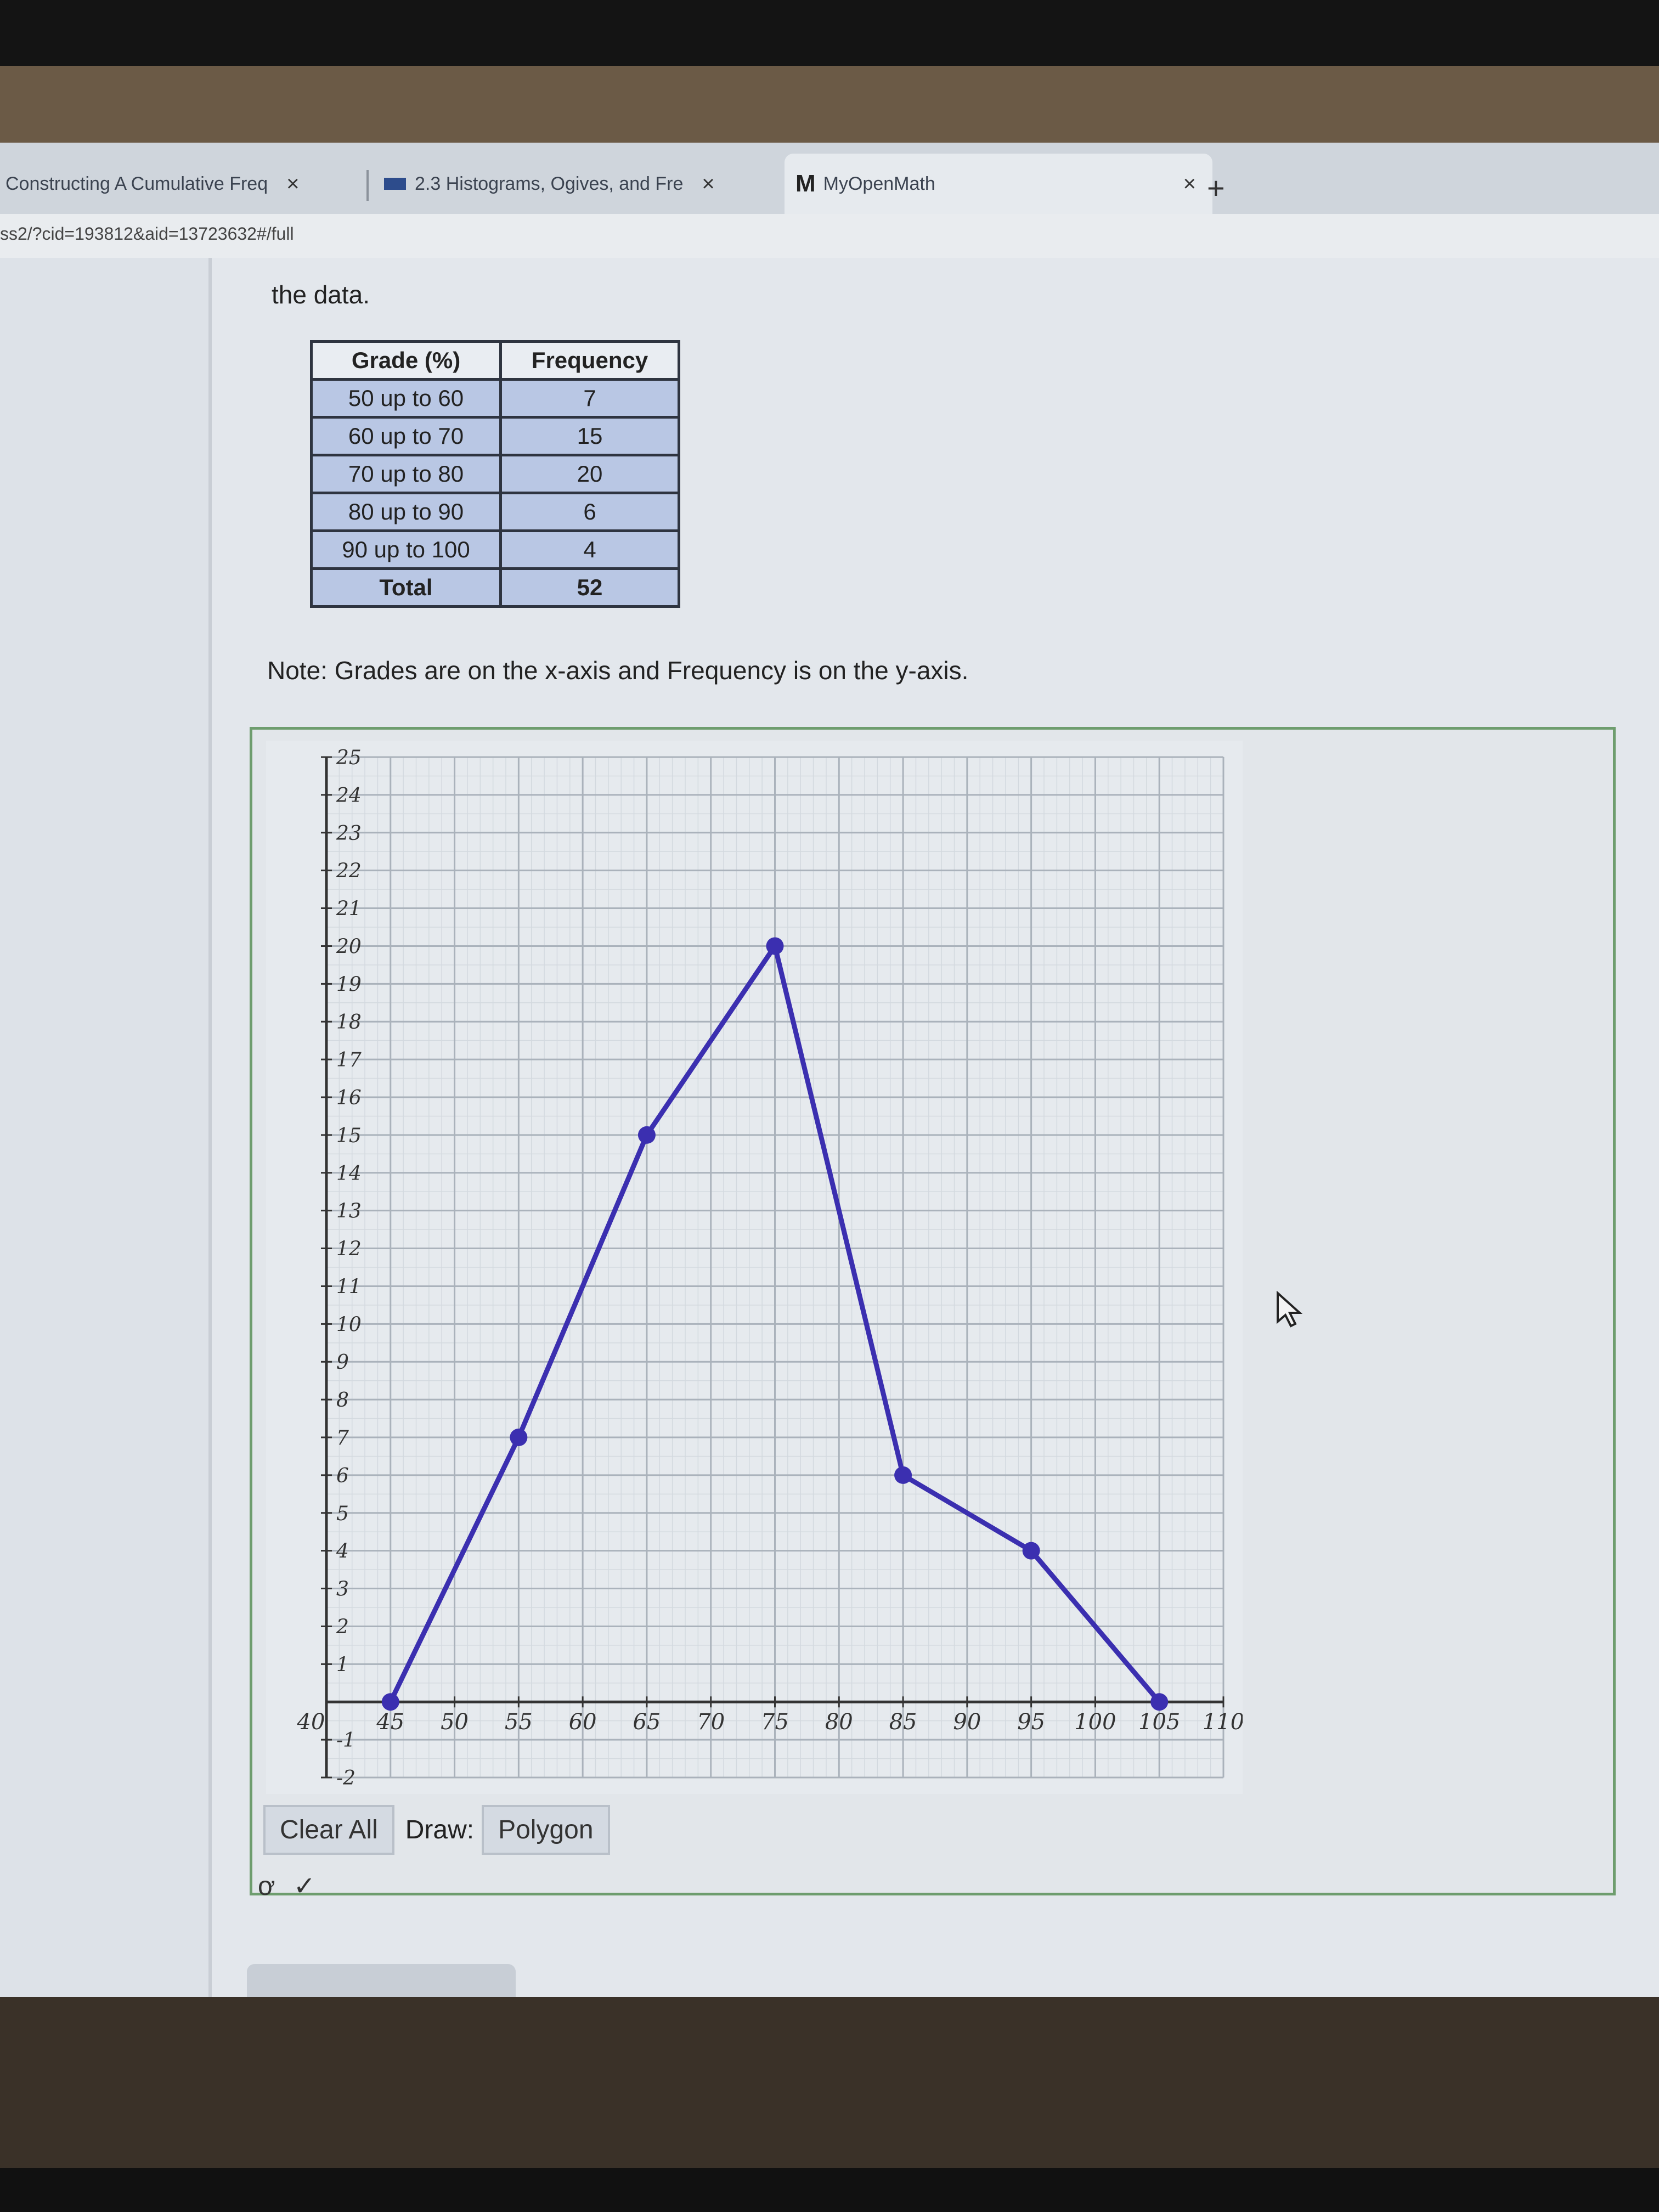  I want to click on tab-cumulative-freq: Constructing A Cumulative Freq ×, so click(184, 184).